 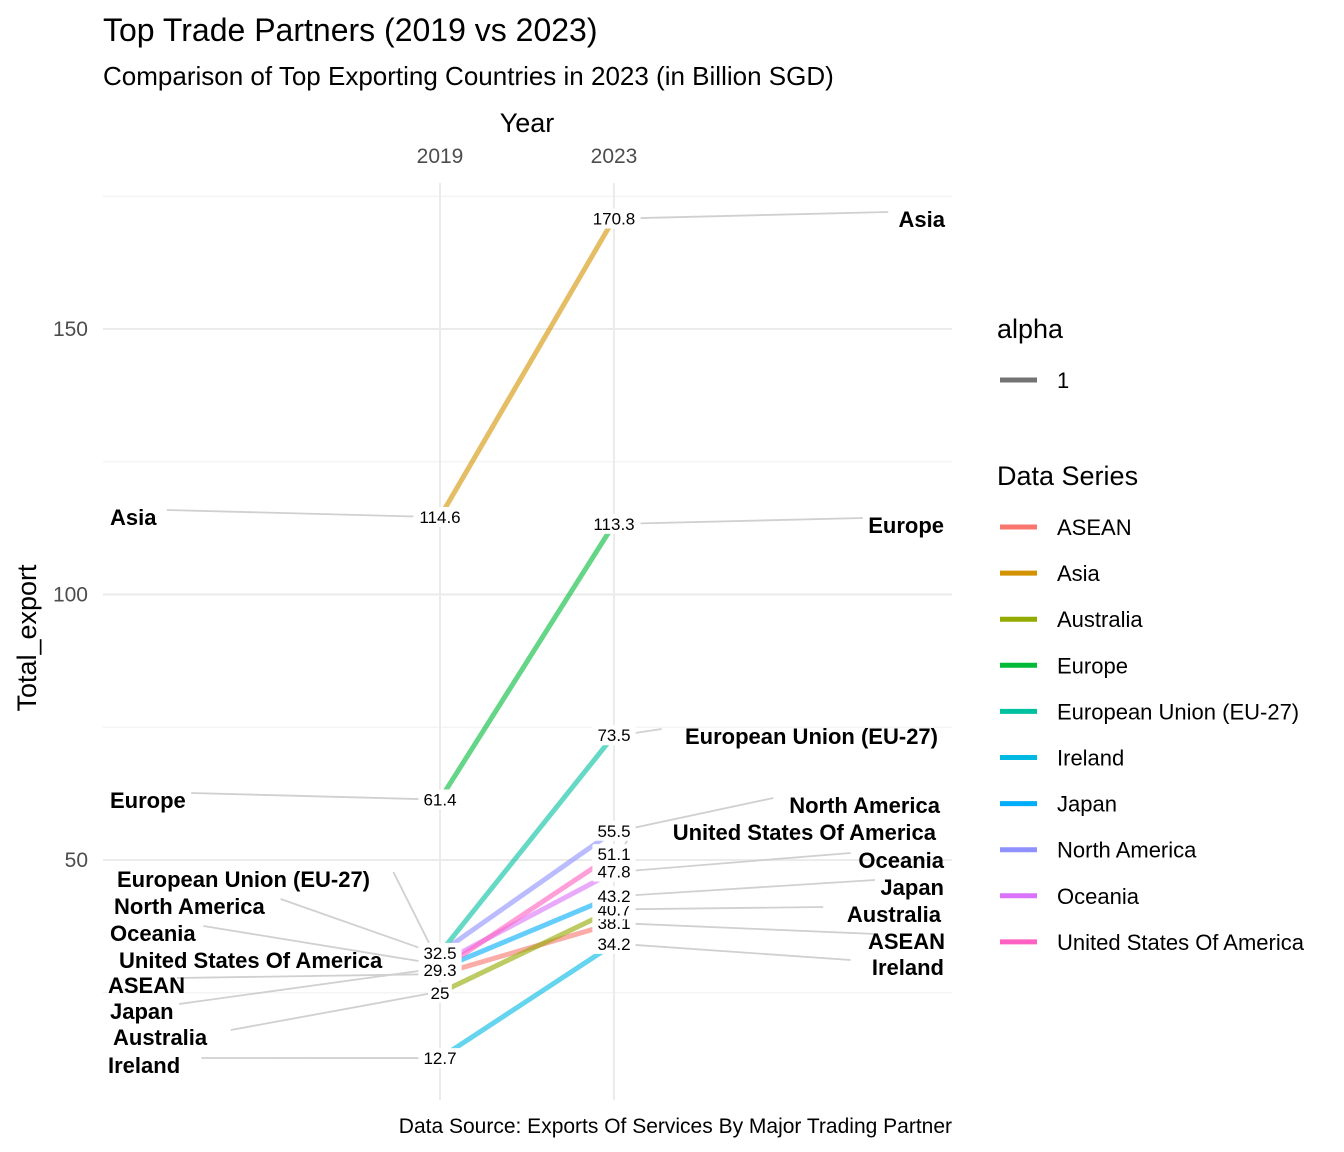 I want to click on x-tick-label: 2023, so click(x=614, y=156).